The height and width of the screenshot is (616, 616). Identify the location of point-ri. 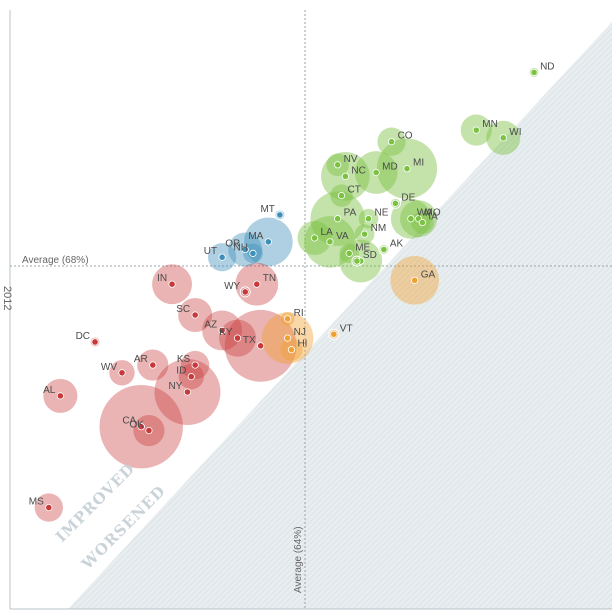
(287, 319).